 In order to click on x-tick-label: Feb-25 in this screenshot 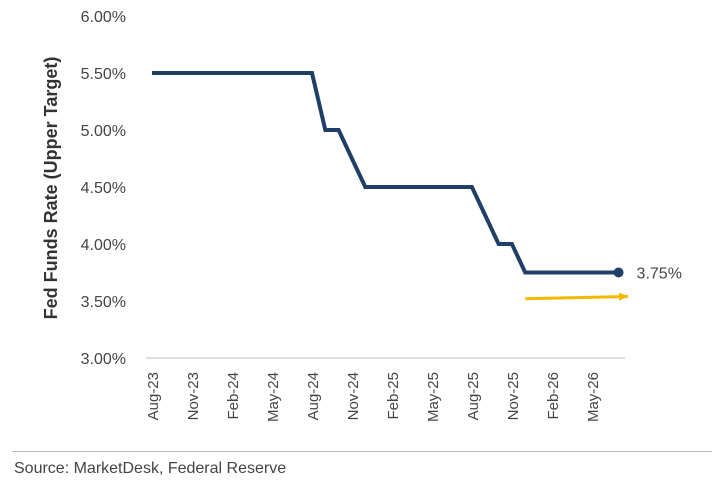, I will do `click(393, 396)`.